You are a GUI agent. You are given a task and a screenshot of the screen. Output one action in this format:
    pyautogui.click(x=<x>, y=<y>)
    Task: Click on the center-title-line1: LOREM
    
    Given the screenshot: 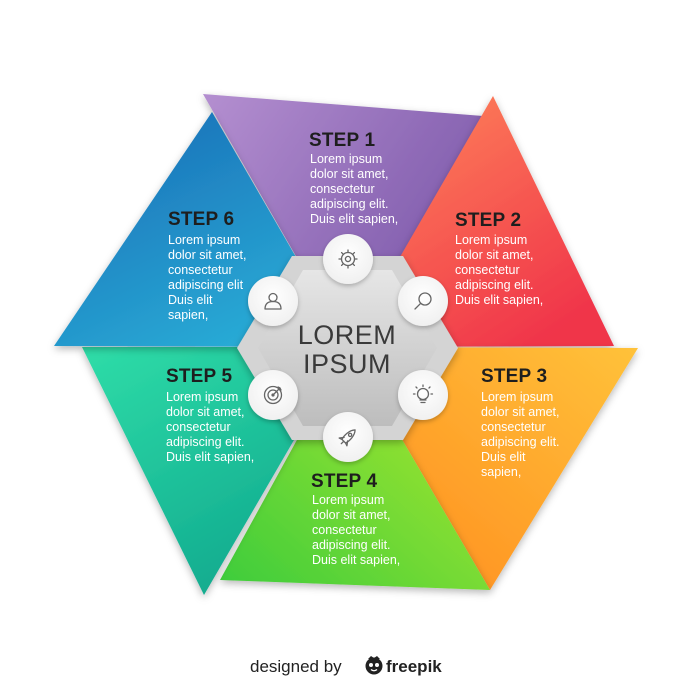 What is the action you would take?
    pyautogui.click(x=347, y=335)
    